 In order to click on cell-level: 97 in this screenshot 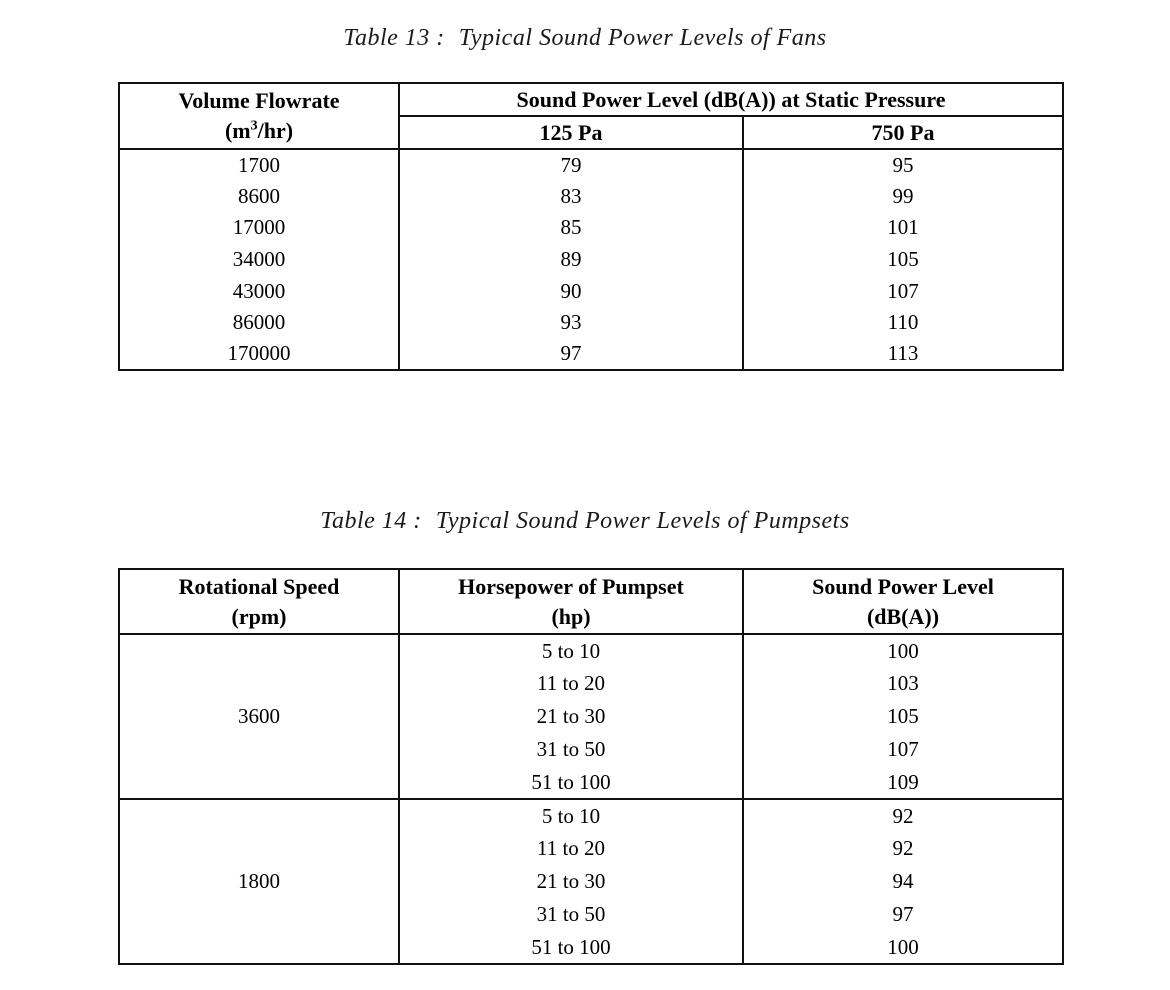, I will do `click(903, 915)`.